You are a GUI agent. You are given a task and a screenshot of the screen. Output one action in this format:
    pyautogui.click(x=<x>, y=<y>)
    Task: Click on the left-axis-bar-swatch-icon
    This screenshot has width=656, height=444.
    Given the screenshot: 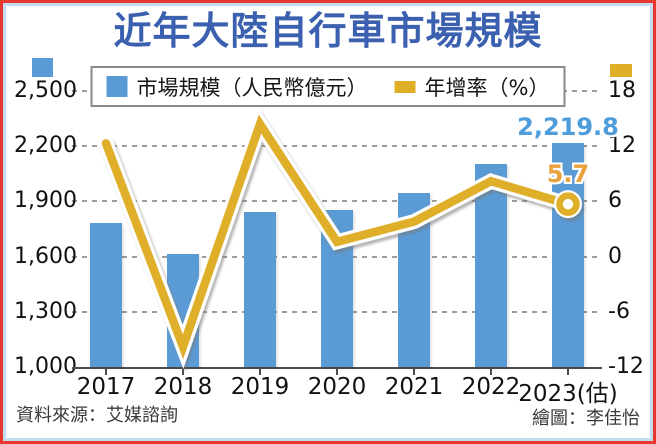 What is the action you would take?
    pyautogui.click(x=42, y=67)
    